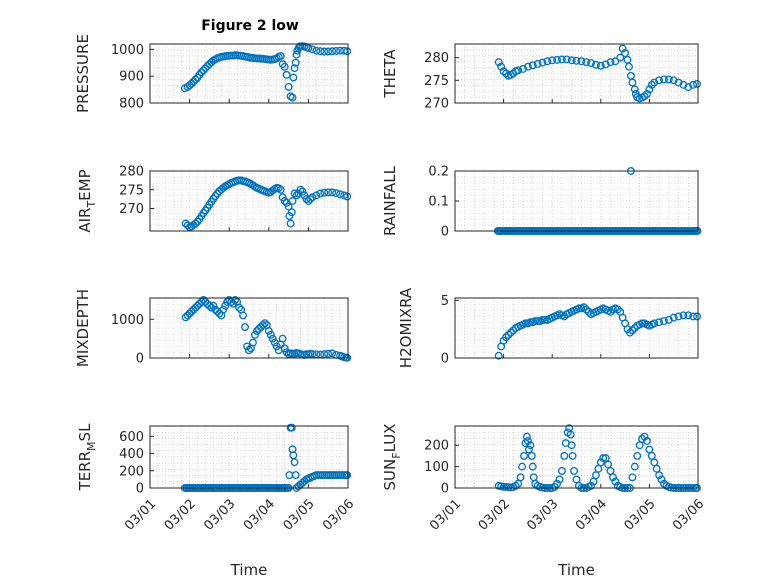 Image resolution: width=778 pixels, height=583 pixels. Describe the element at coordinates (438, 172) in the screenshot. I see `y-tick-label: 0.2` at that location.